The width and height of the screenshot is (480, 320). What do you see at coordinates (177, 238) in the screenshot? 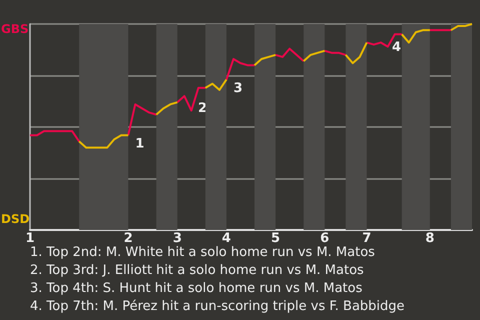
I see `x-tick-label: 3` at bounding box center [177, 238].